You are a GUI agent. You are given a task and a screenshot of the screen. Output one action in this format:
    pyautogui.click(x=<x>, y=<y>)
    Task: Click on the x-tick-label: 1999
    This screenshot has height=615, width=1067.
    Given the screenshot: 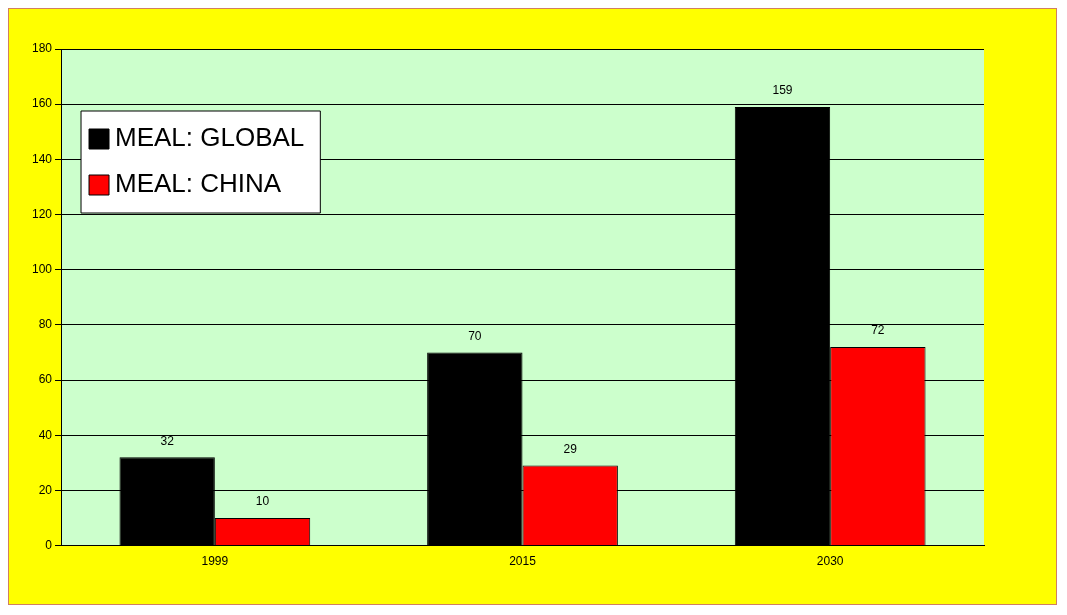 What is the action you would take?
    pyautogui.click(x=215, y=561)
    